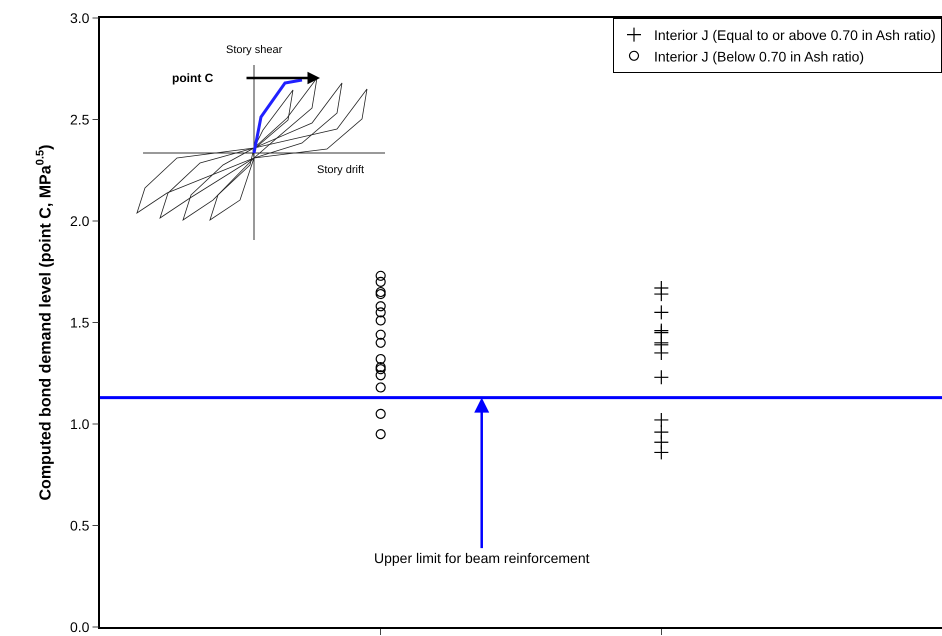 This screenshot has width=942, height=636. What do you see at coordinates (80, 424) in the screenshot?
I see `y-tick-label: 1.0` at bounding box center [80, 424].